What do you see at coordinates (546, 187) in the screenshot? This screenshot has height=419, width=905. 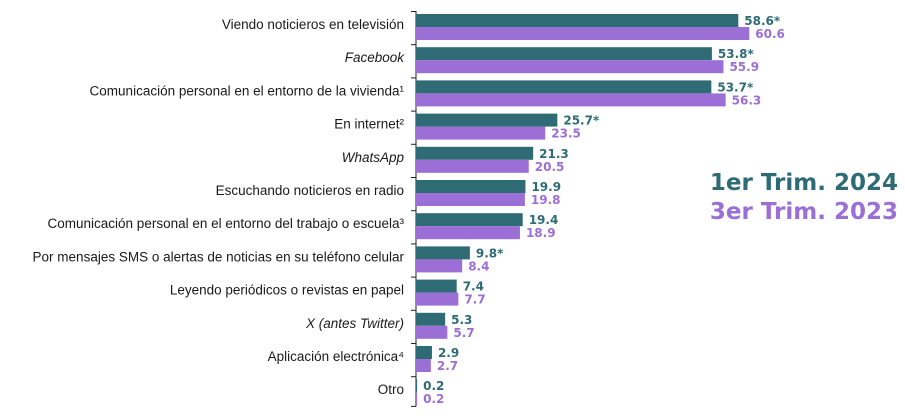 I see `value-label-1er-trim-2024: 19.9` at bounding box center [546, 187].